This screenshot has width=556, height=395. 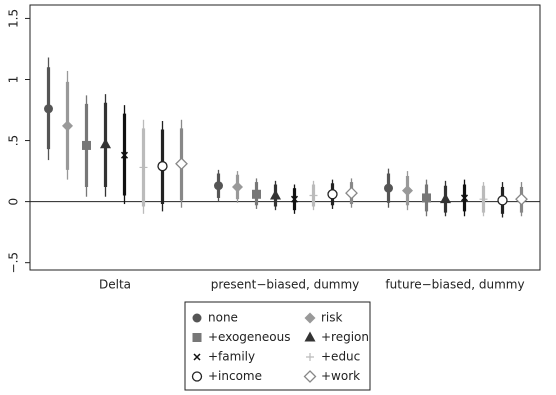 What do you see at coordinates (14, 140) in the screenshot?
I see `y-tick-label: .5` at bounding box center [14, 140].